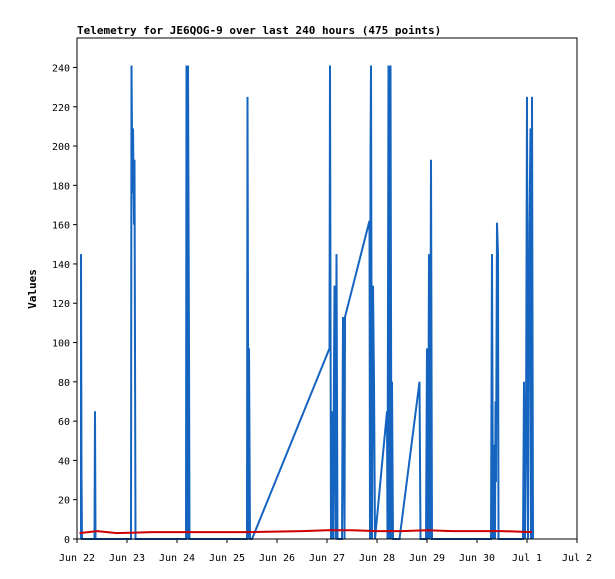 The image size is (615, 579). What do you see at coordinates (61, 344) in the screenshot?
I see `y-tick-label: 100` at bounding box center [61, 344].